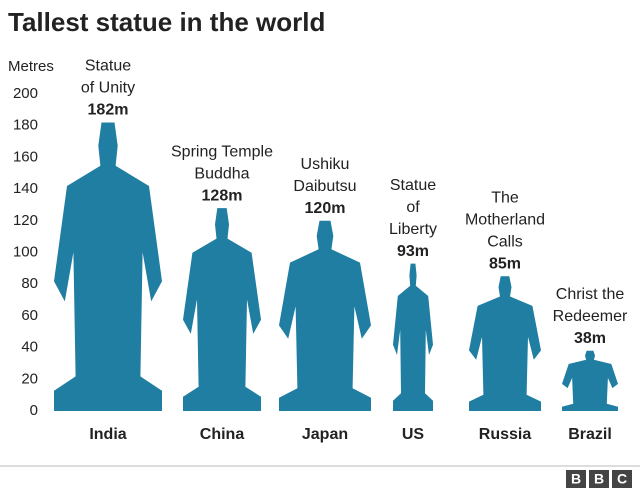 Image resolution: width=640 pixels, height=492 pixels. Describe the element at coordinates (590, 434) in the screenshot. I see `x-tick-label: Brazil` at that location.